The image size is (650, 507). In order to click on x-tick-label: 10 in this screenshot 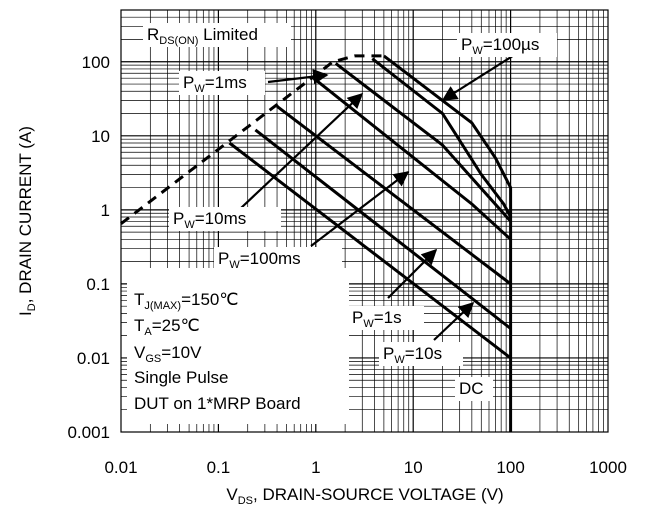, I will do `click(413, 467)`.